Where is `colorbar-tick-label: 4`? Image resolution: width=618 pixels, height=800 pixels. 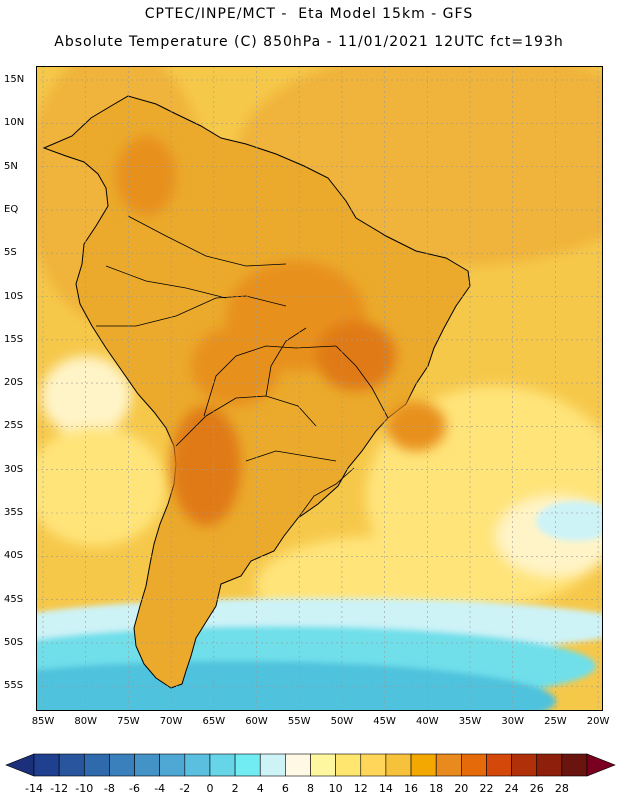 colorbar-tick-label: 4 is located at coordinates (260, 788).